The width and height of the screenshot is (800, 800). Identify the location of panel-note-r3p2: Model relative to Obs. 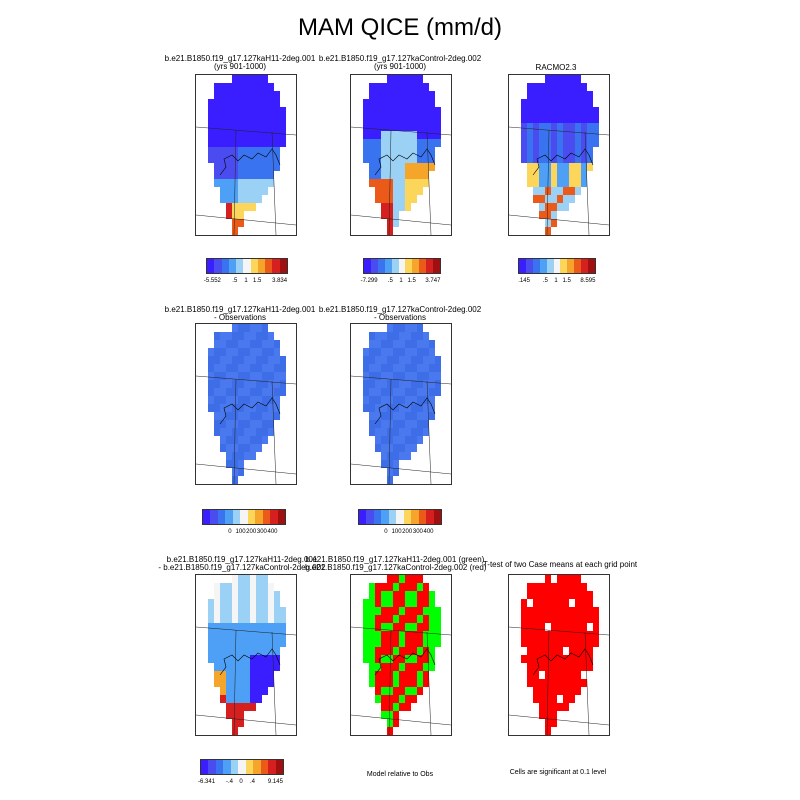
(400, 774).